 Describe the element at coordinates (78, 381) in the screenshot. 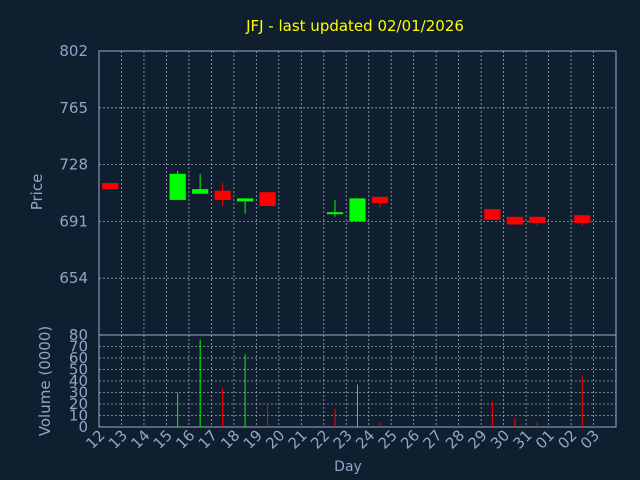

I see `volume-tick-label: 40` at that location.